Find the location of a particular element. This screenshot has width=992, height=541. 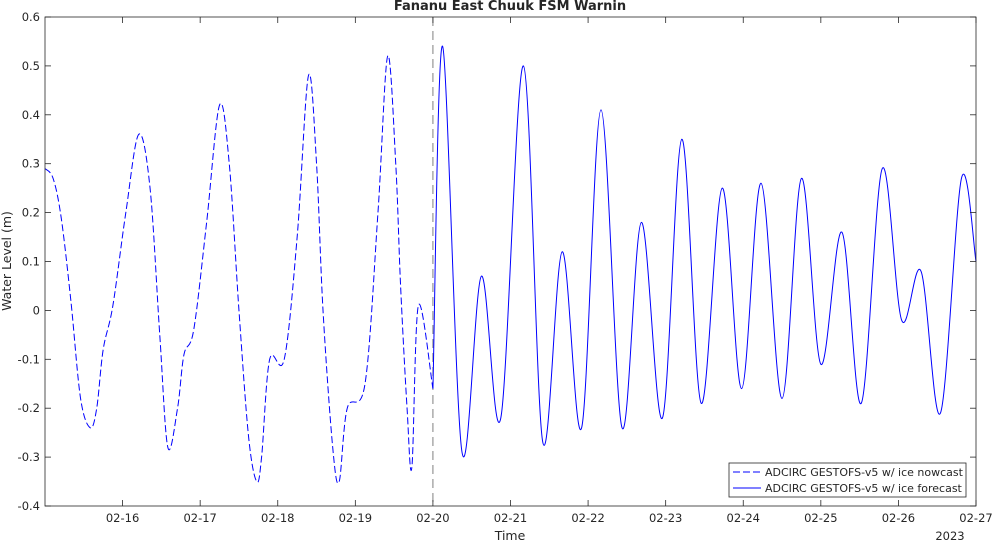

x-tick-label: 02-21 is located at coordinates (510, 518).